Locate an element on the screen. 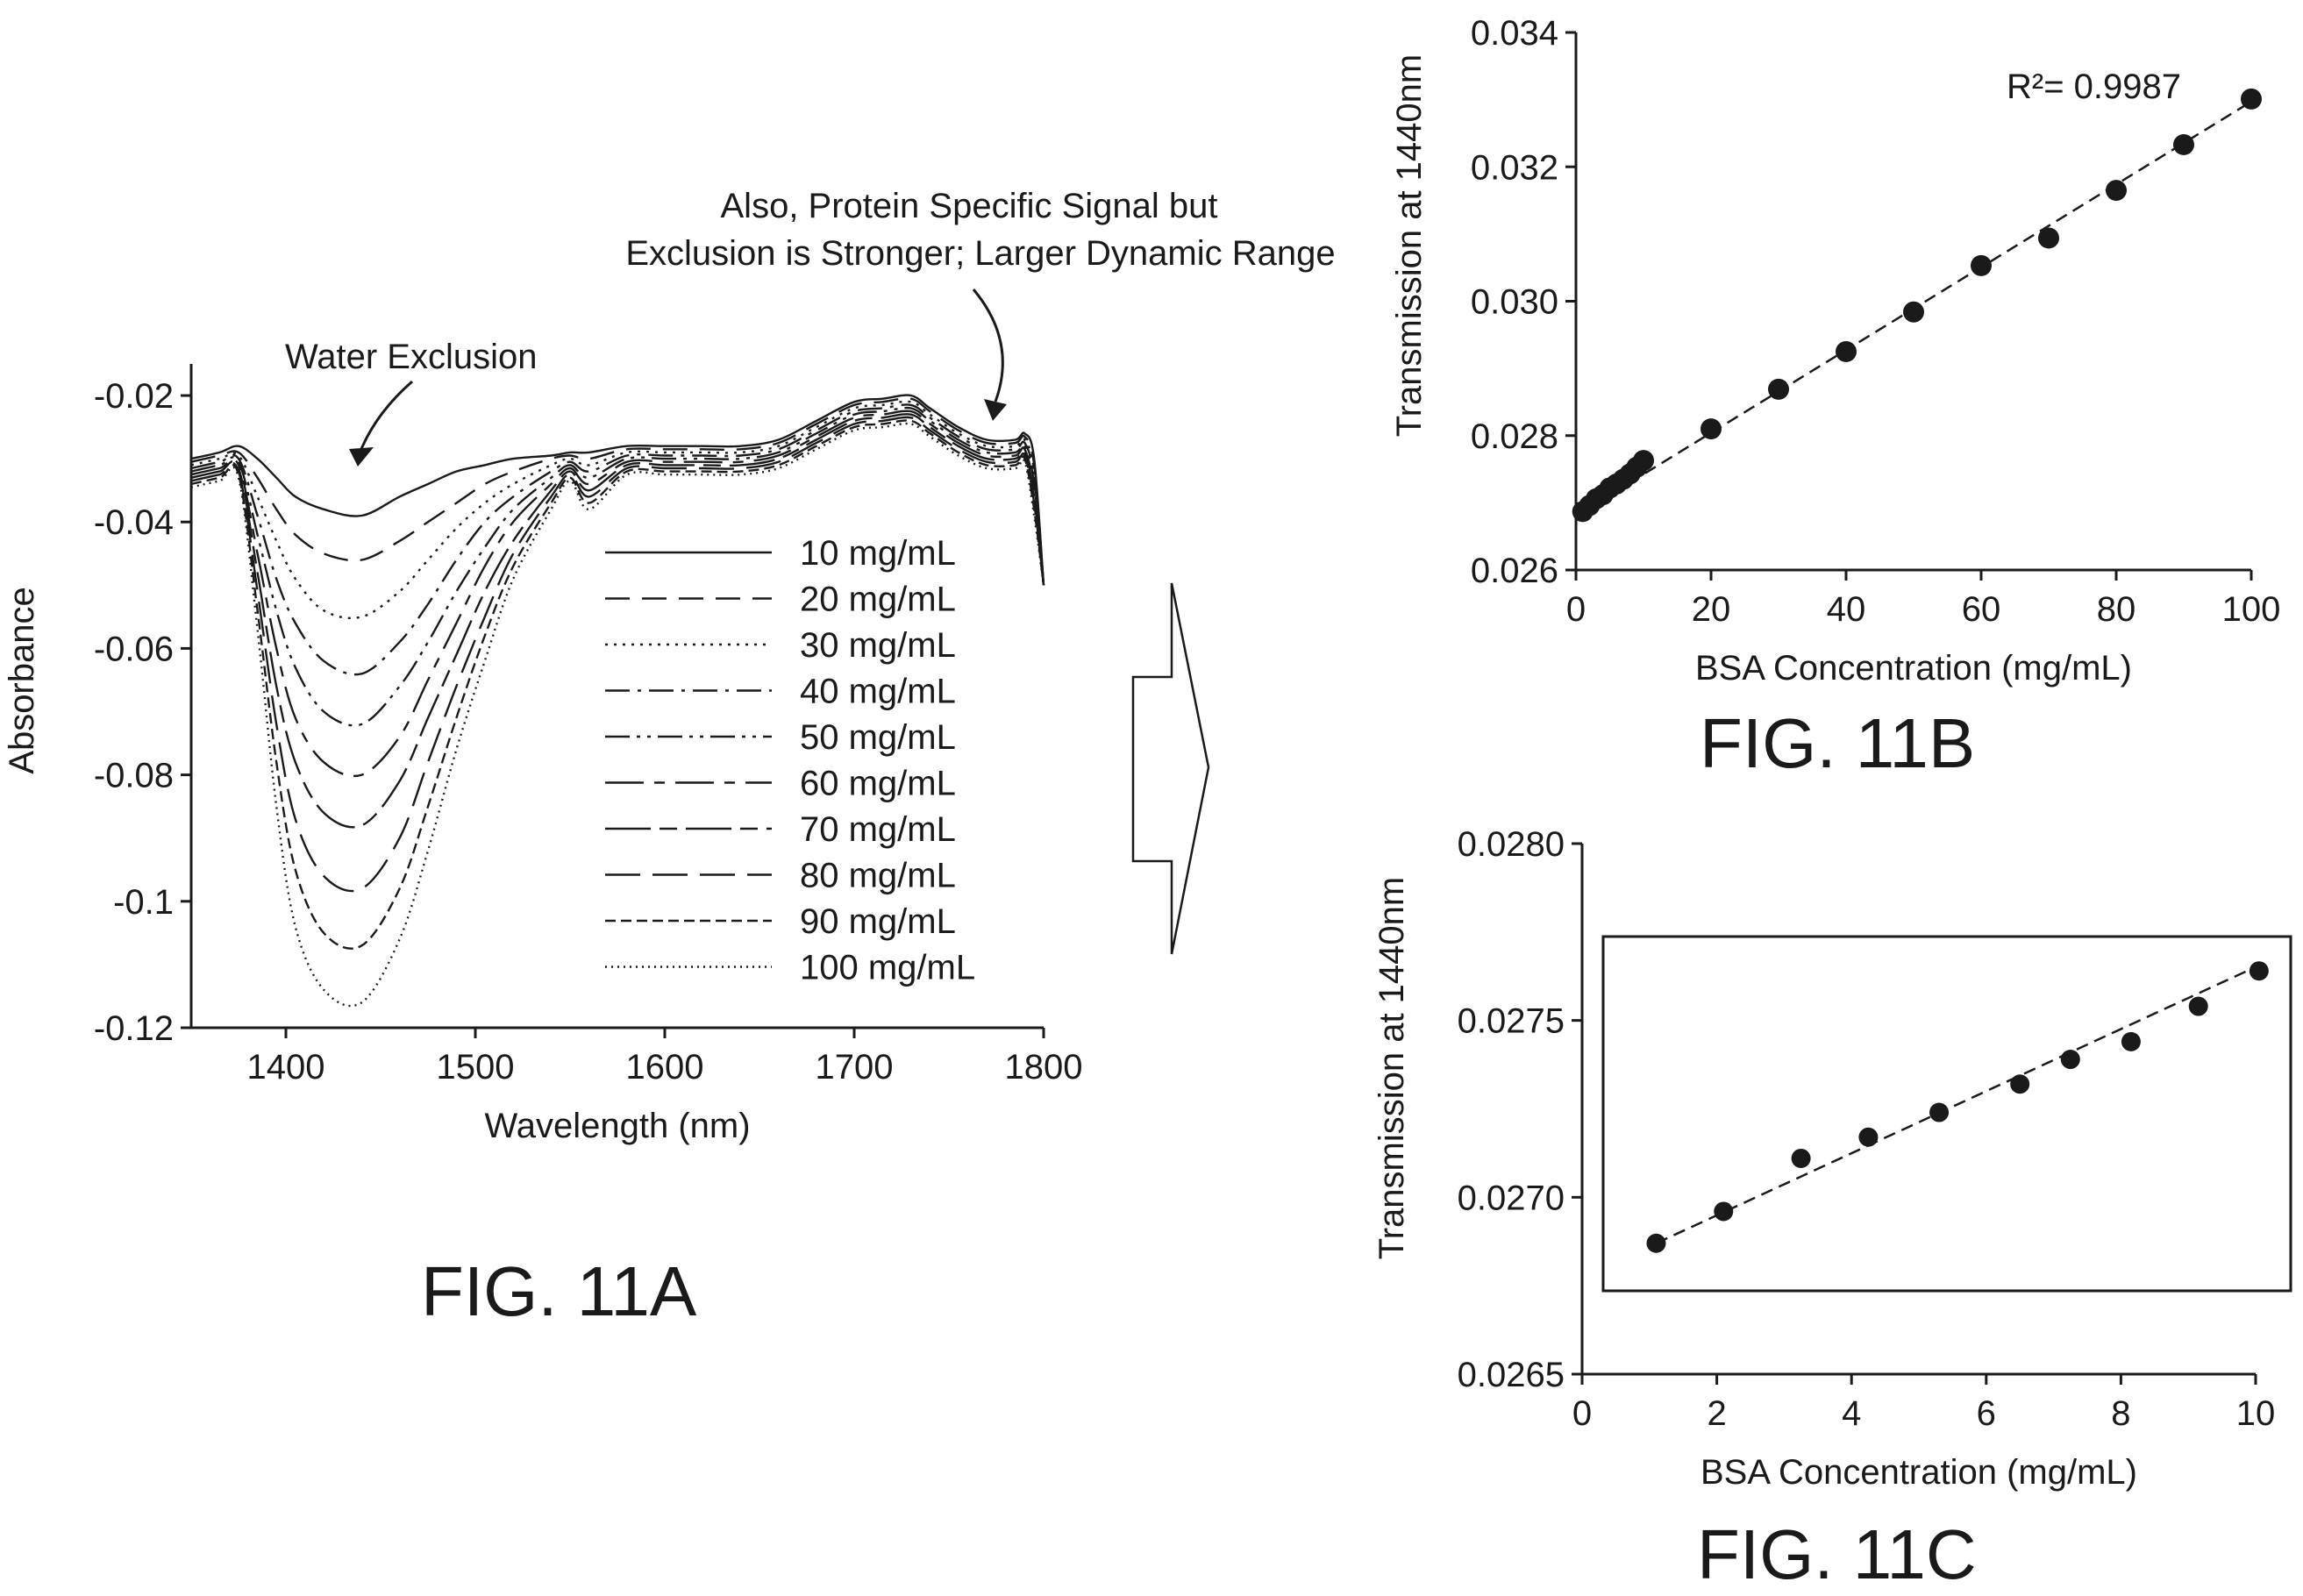 The image size is (2303, 1596). legend-label: 20 mg/mL is located at coordinates (878, 600).